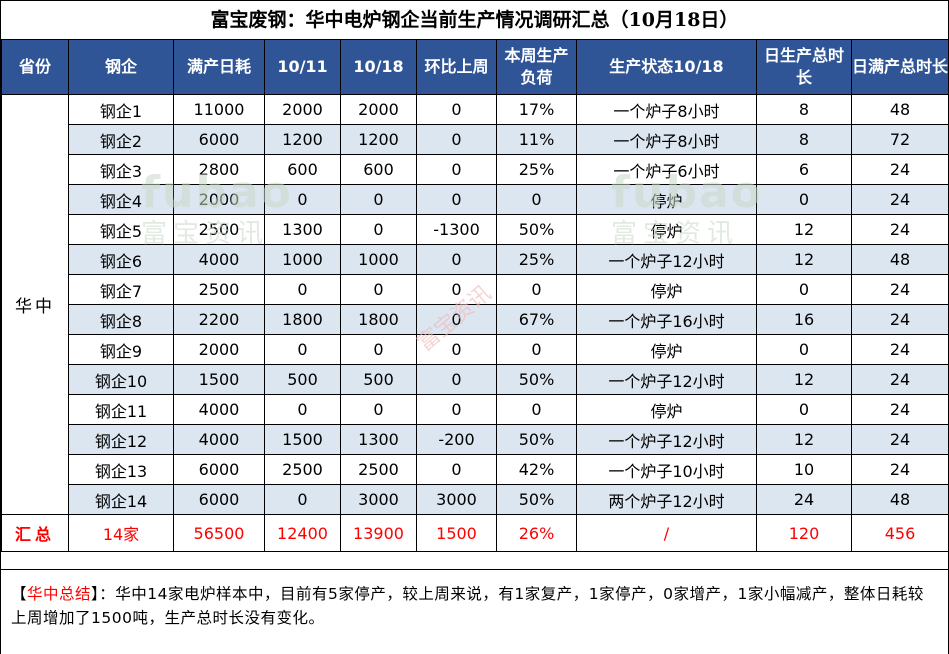 The image size is (949, 654). What do you see at coordinates (121, 349) in the screenshot?
I see `company-cell: 钢企9` at bounding box center [121, 349].